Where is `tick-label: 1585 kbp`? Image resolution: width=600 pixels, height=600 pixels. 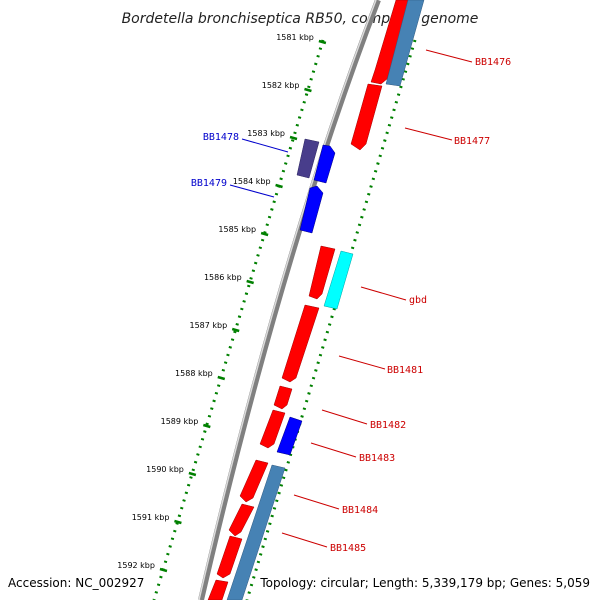 tick-label: 1585 kbp is located at coordinates (237, 229).